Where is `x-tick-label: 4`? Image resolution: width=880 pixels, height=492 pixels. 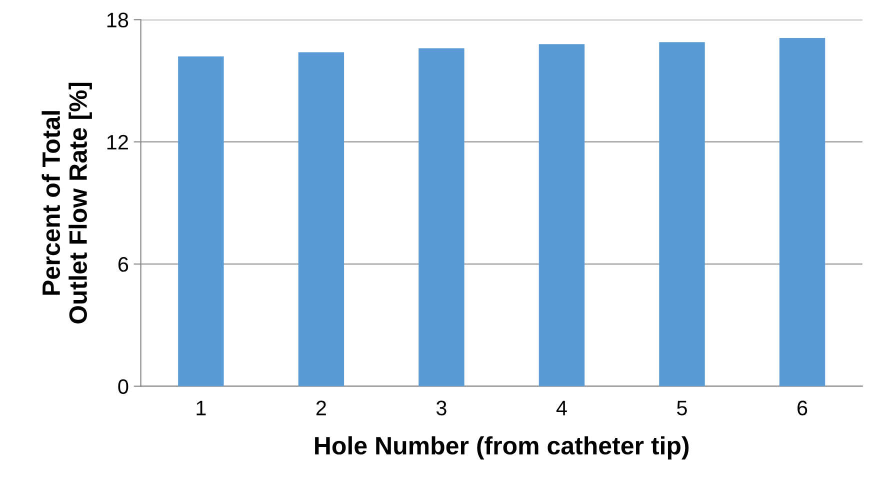 x-tick-label: 4 is located at coordinates (561, 408).